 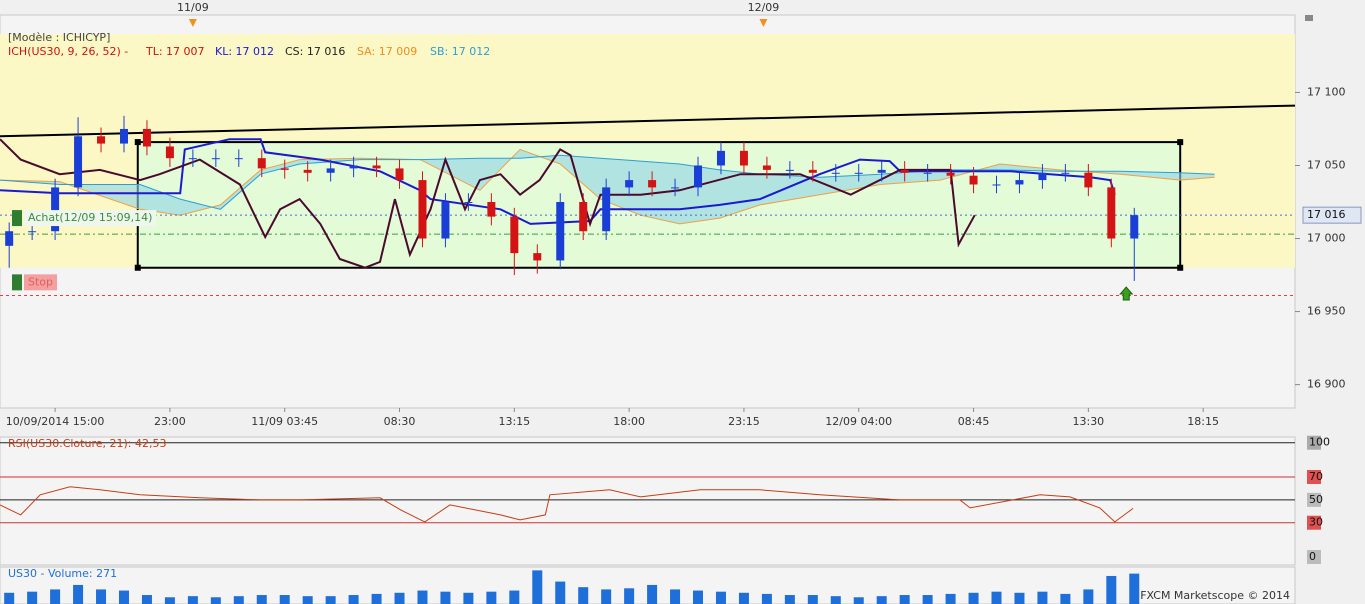 I want to click on cloud-fill, so click(x=607, y=186).